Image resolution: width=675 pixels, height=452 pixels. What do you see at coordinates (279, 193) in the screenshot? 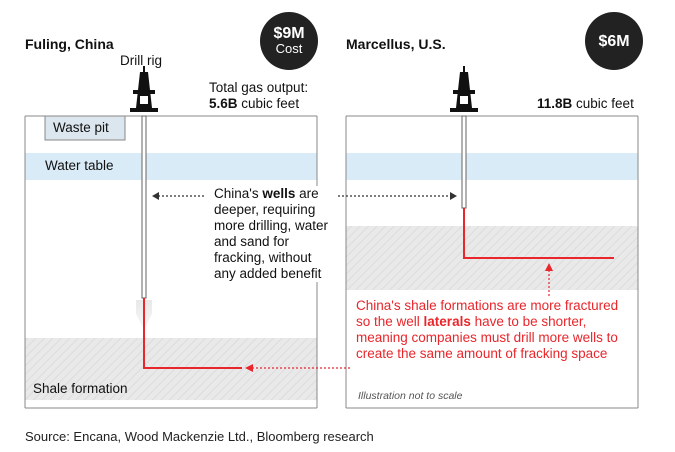
I see `wells-note-bold: wells` at bounding box center [279, 193].